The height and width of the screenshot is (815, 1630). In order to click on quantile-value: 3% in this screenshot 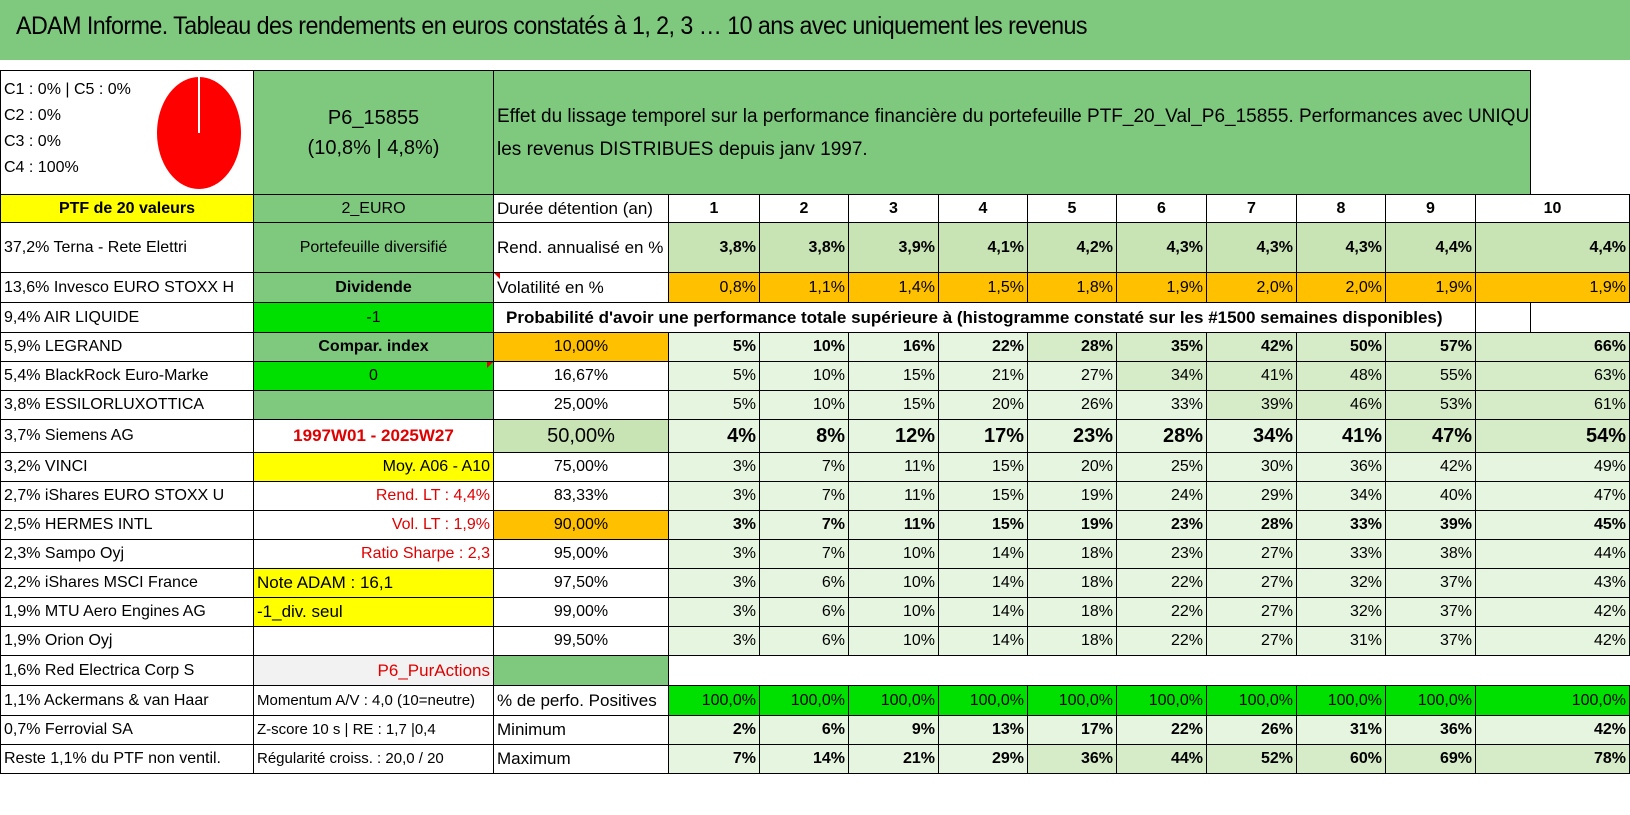, I will do `click(714, 496)`.